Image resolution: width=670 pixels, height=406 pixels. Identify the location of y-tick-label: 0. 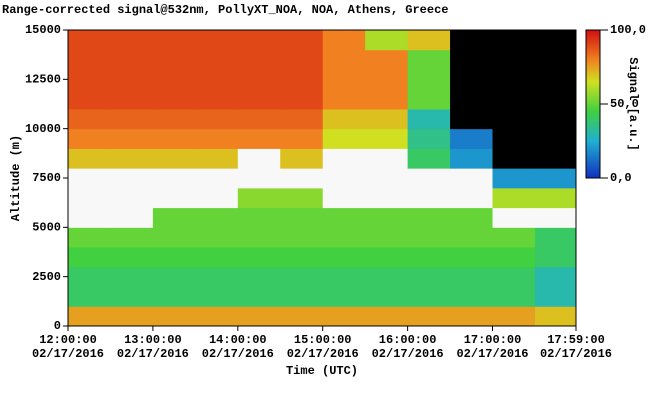
(57, 326).